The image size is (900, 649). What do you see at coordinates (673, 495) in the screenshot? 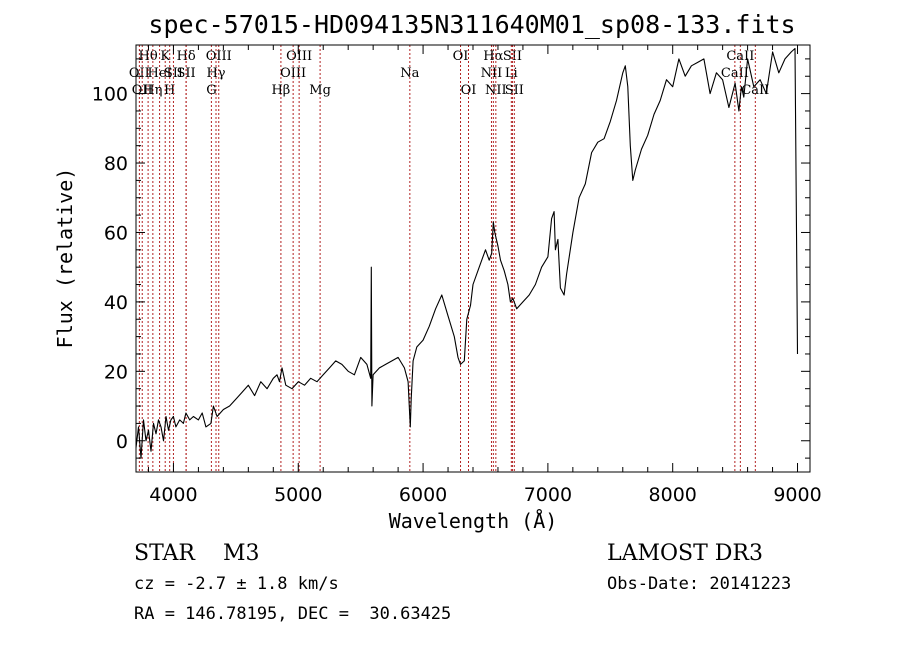
I see `x-tick-label: 8000` at bounding box center [673, 495].